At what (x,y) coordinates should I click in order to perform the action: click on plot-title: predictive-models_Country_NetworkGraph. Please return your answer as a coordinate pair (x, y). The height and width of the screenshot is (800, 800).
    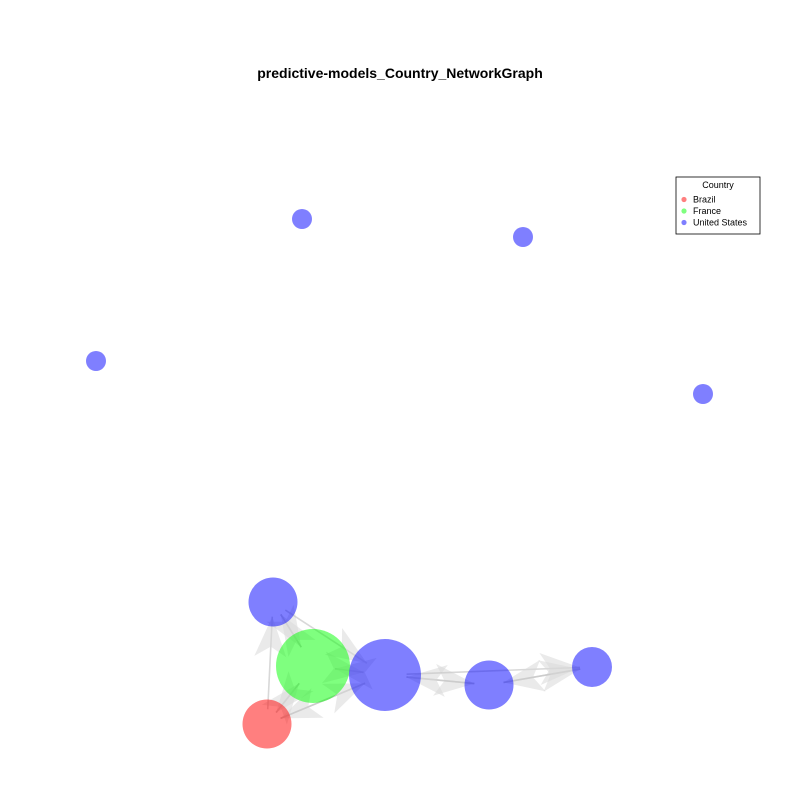
    Looking at the image, I should click on (400, 73).